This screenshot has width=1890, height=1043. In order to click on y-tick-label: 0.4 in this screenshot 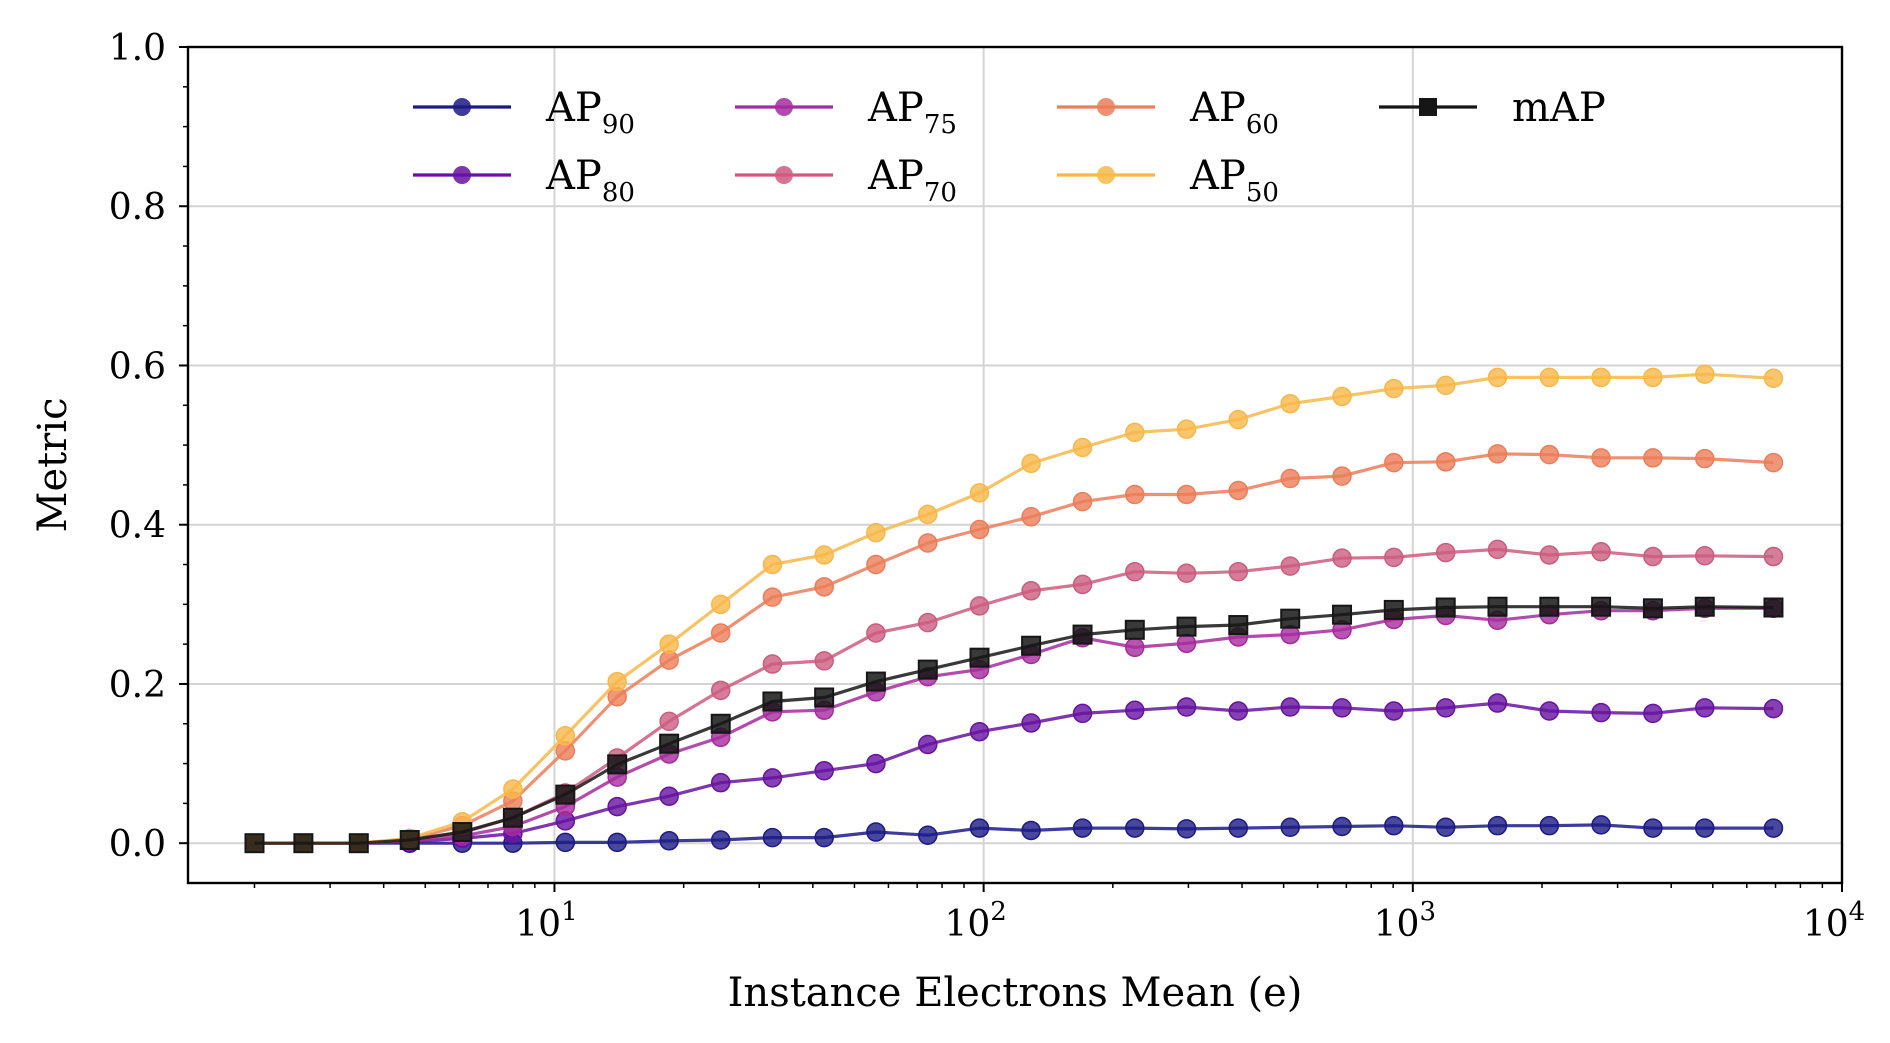, I will do `click(137, 526)`.